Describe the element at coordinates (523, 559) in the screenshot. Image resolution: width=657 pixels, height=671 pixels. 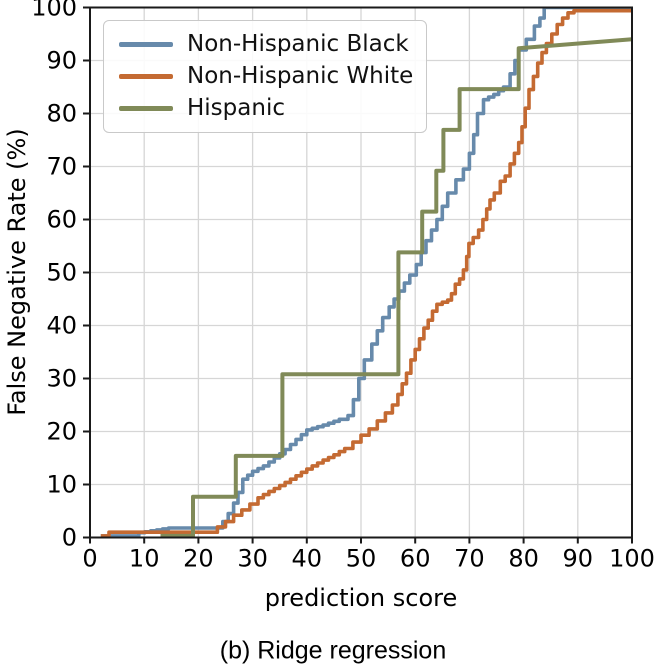
I see `x-tick-label: 80` at that location.